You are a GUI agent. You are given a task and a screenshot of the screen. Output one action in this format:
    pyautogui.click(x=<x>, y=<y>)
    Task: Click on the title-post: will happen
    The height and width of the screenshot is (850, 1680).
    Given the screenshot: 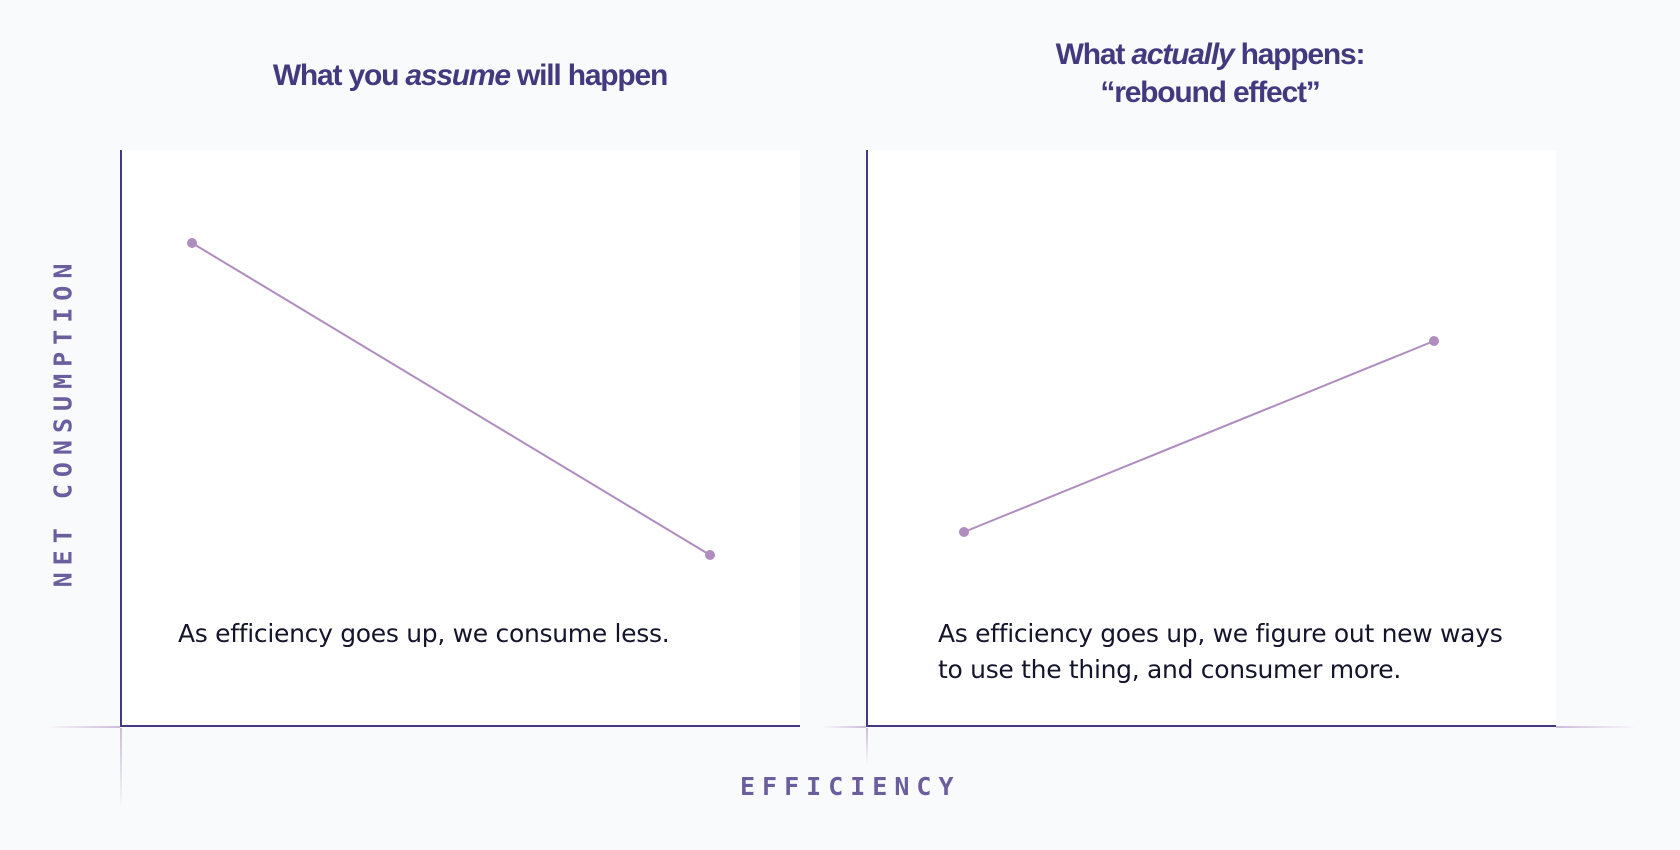 What is the action you would take?
    pyautogui.click(x=588, y=75)
    